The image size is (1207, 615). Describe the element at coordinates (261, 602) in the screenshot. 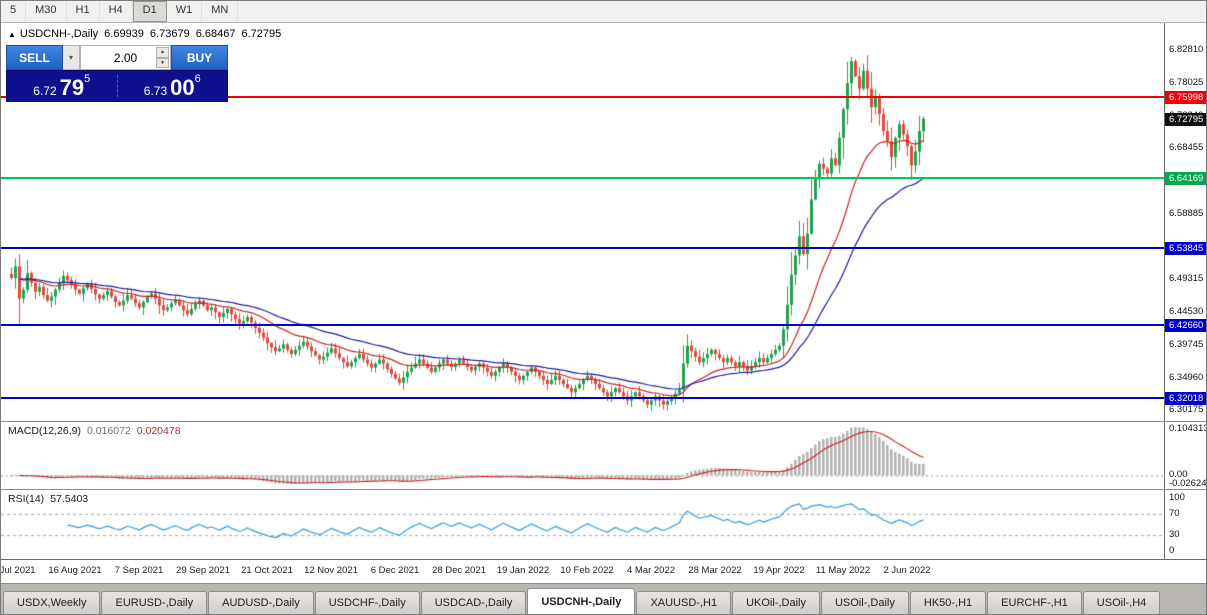

I see `chart-tab-audusd-daily: AUDUSD-,Daily` at that location.